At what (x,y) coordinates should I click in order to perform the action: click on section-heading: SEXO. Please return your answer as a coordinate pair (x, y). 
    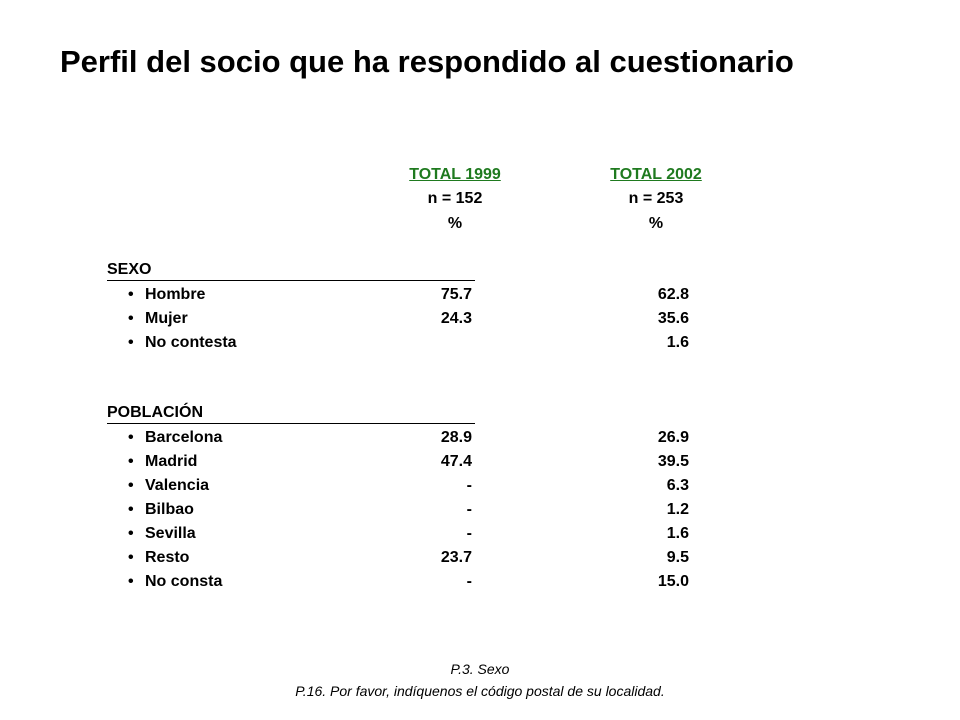
    Looking at the image, I should click on (291, 270).